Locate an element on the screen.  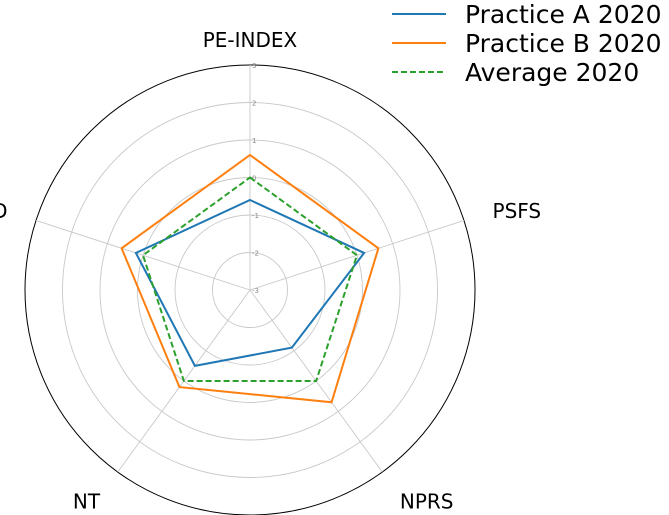
radial-tick-label: 0 is located at coordinates (254, 179).